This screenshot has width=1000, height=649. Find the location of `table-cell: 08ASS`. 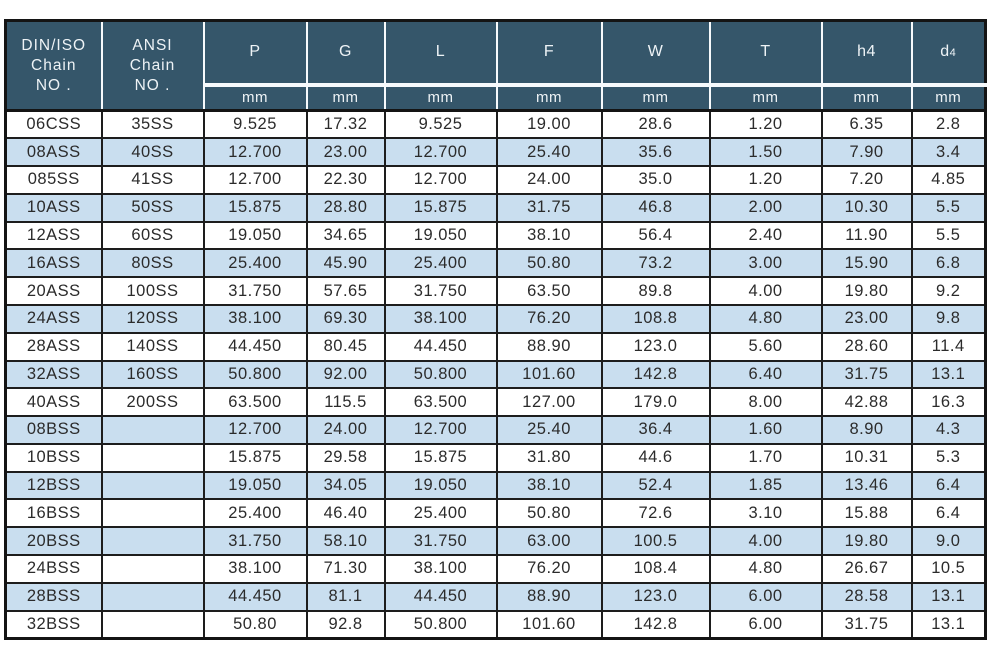

table-cell: 08ASS is located at coordinates (53, 152).